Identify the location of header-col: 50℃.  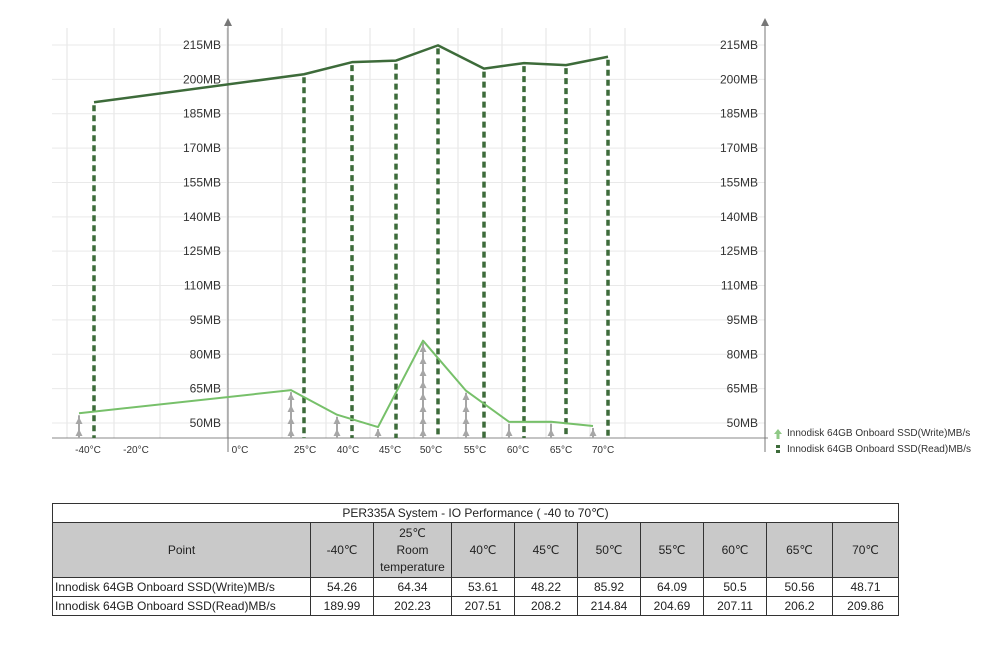
(609, 550).